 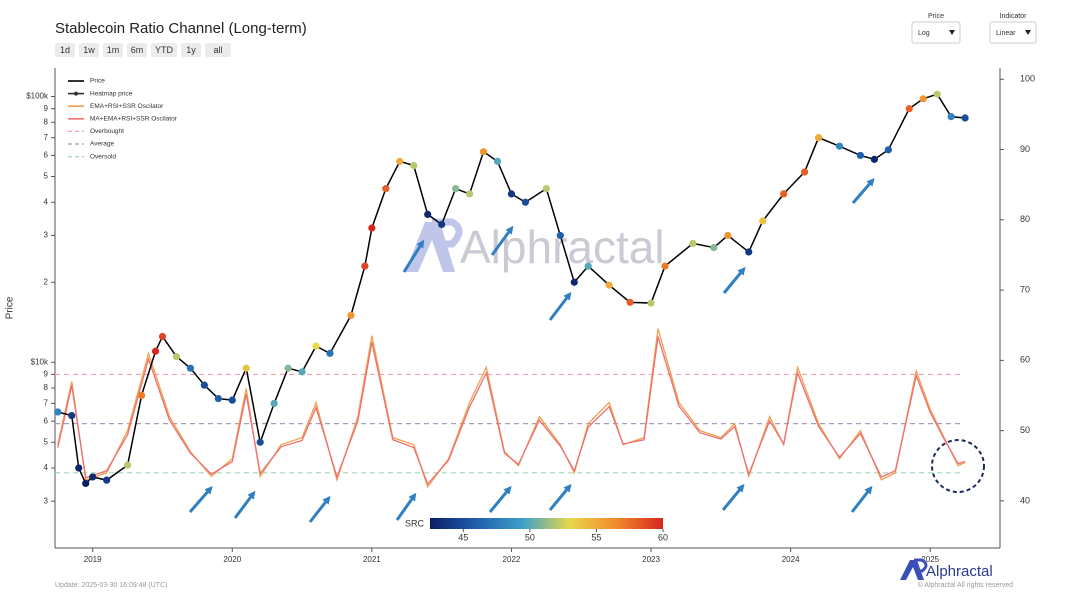 I want to click on control-label: Price, so click(x=936, y=16).